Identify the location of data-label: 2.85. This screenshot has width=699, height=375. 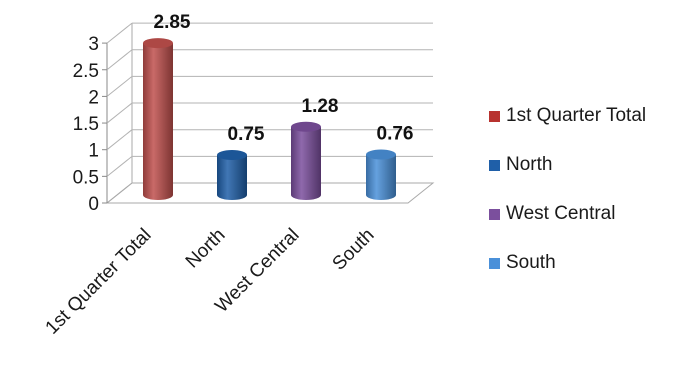
(172, 22).